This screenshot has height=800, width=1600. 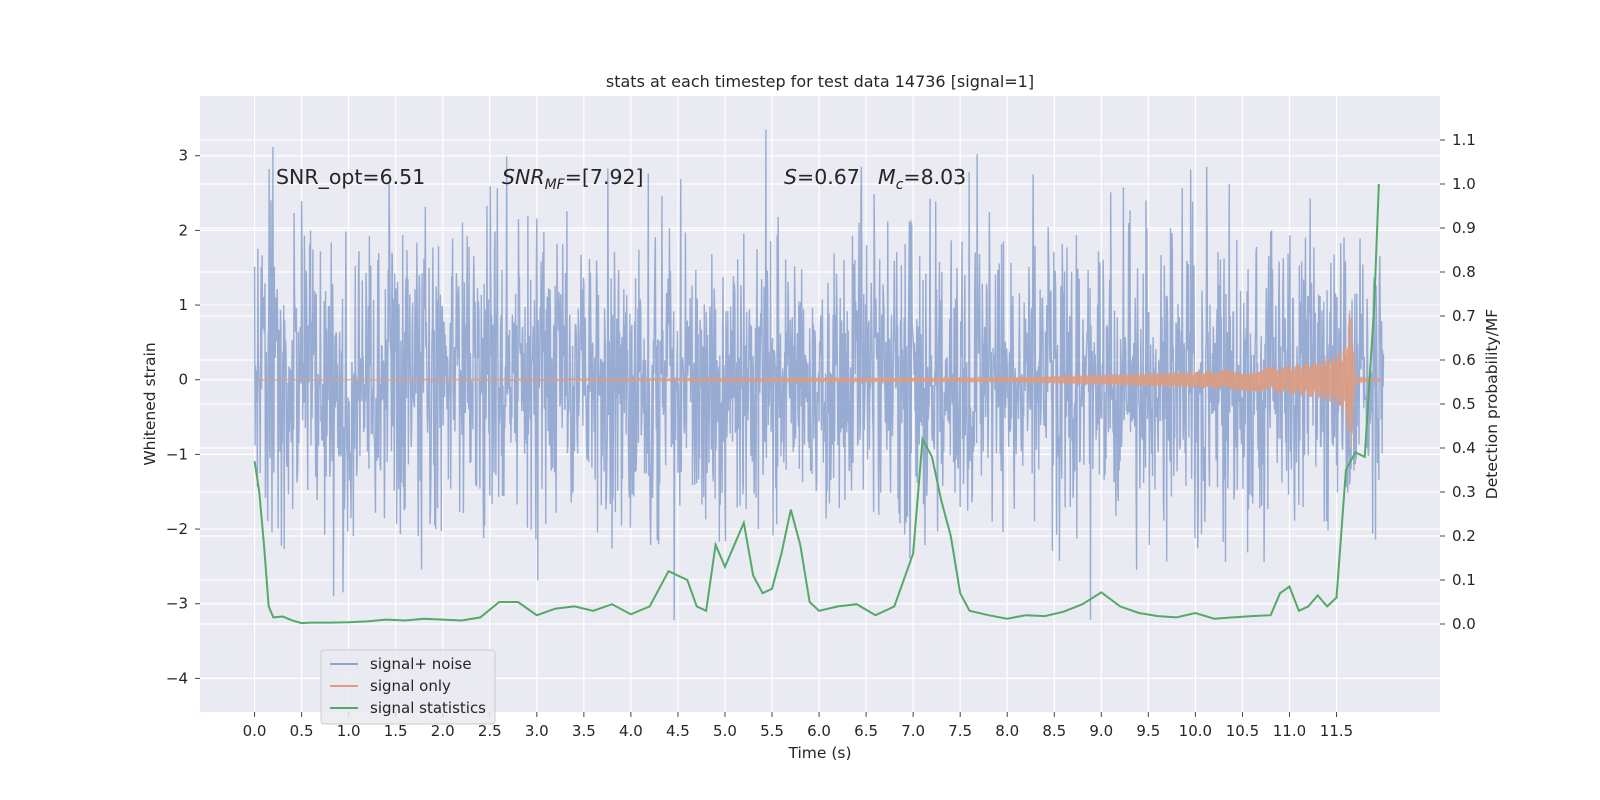 I want to click on y-right-tick-label: 0.9, so click(x=1464, y=228).